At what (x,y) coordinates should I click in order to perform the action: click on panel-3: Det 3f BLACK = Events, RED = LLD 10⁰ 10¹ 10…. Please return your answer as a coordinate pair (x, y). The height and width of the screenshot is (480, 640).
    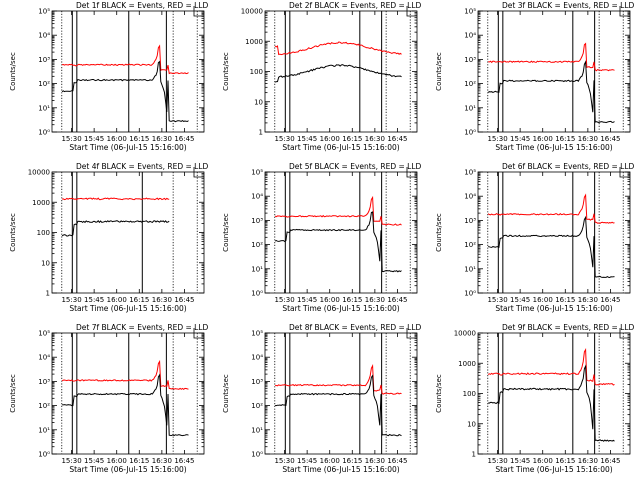
    Looking at the image, I should click on (535, 76).